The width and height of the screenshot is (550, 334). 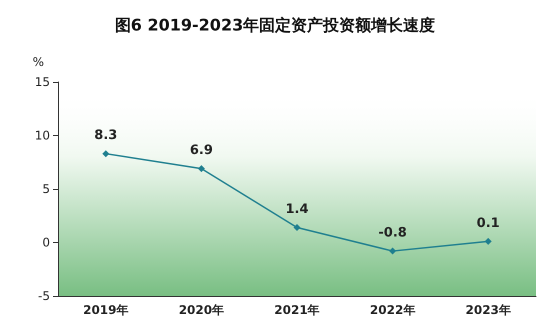 What do you see at coordinates (488, 310) in the screenshot?
I see `x-tick-label: 2023年` at bounding box center [488, 310].